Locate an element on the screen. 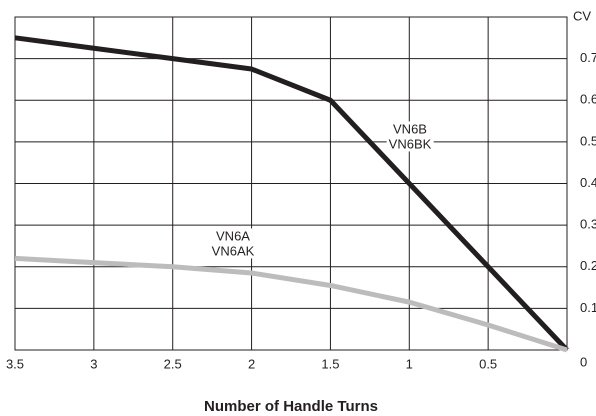 This screenshot has height=416, width=596. y-tick-label: 0.5 is located at coordinates (588, 140).